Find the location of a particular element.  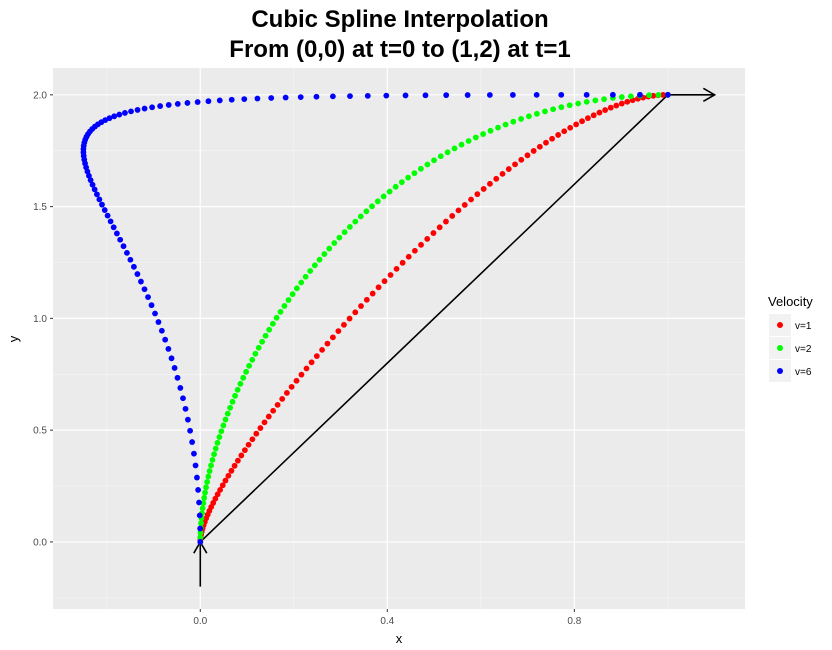

y-tick-label: 1.0 is located at coordinates (40, 319).